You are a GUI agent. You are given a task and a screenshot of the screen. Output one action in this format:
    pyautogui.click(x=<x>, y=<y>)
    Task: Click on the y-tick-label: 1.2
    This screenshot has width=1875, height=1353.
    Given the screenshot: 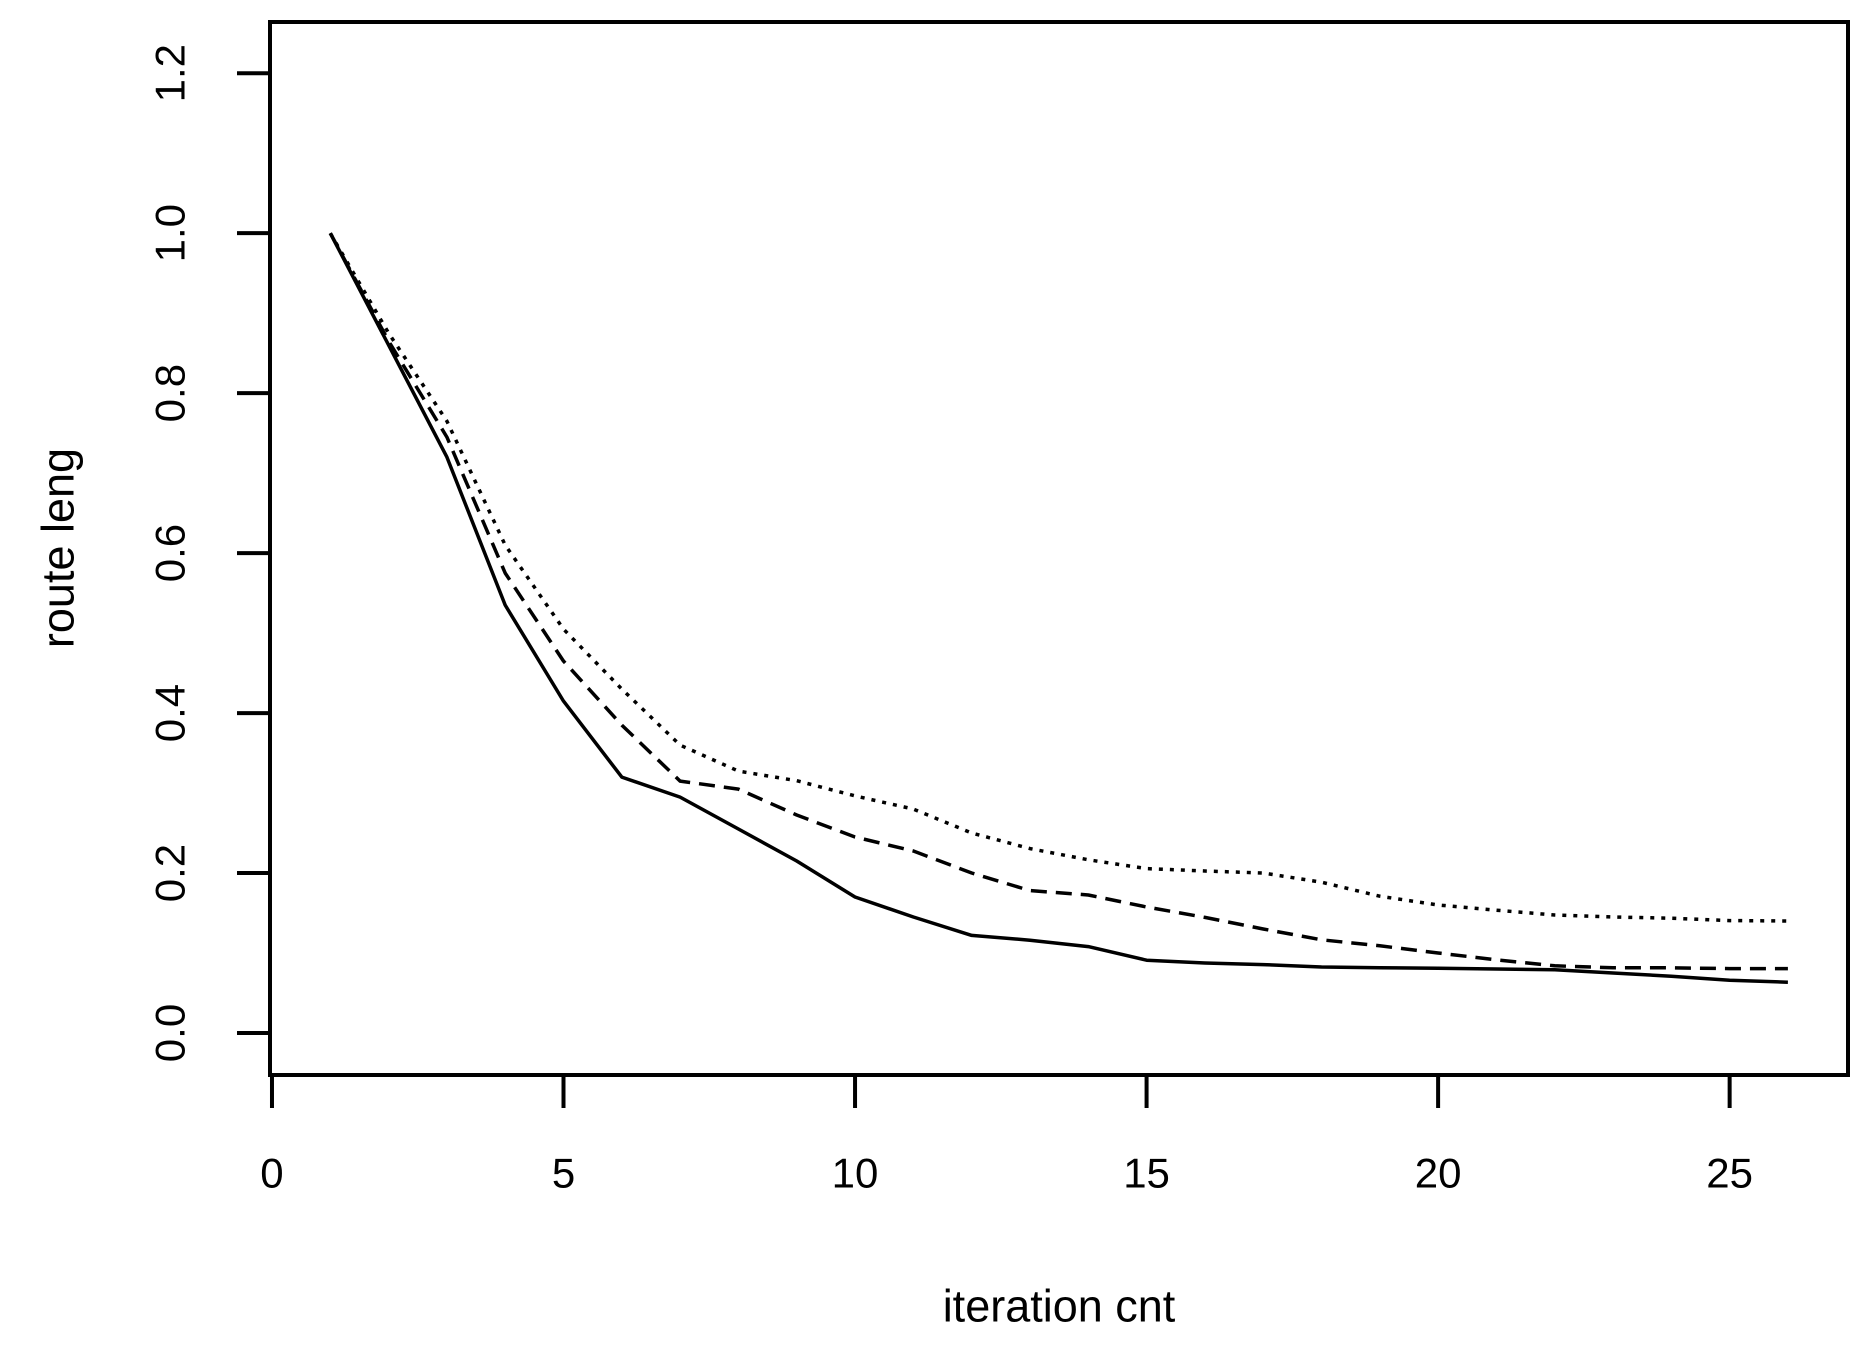 What is the action you would take?
    pyautogui.click(x=170, y=73)
    